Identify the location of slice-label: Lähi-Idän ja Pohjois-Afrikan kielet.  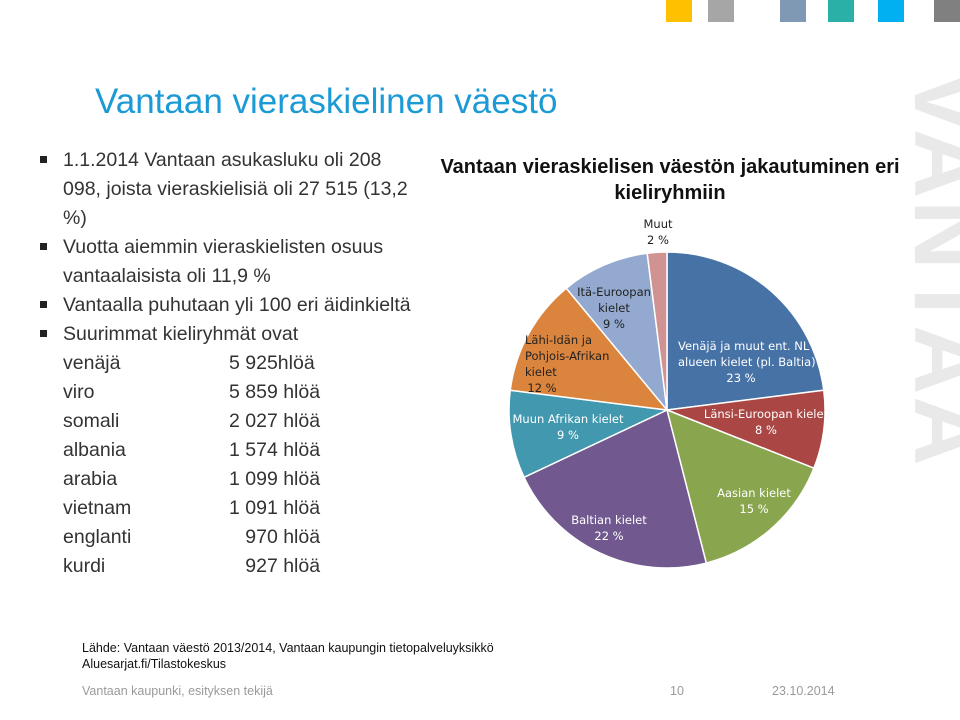
(567, 356).